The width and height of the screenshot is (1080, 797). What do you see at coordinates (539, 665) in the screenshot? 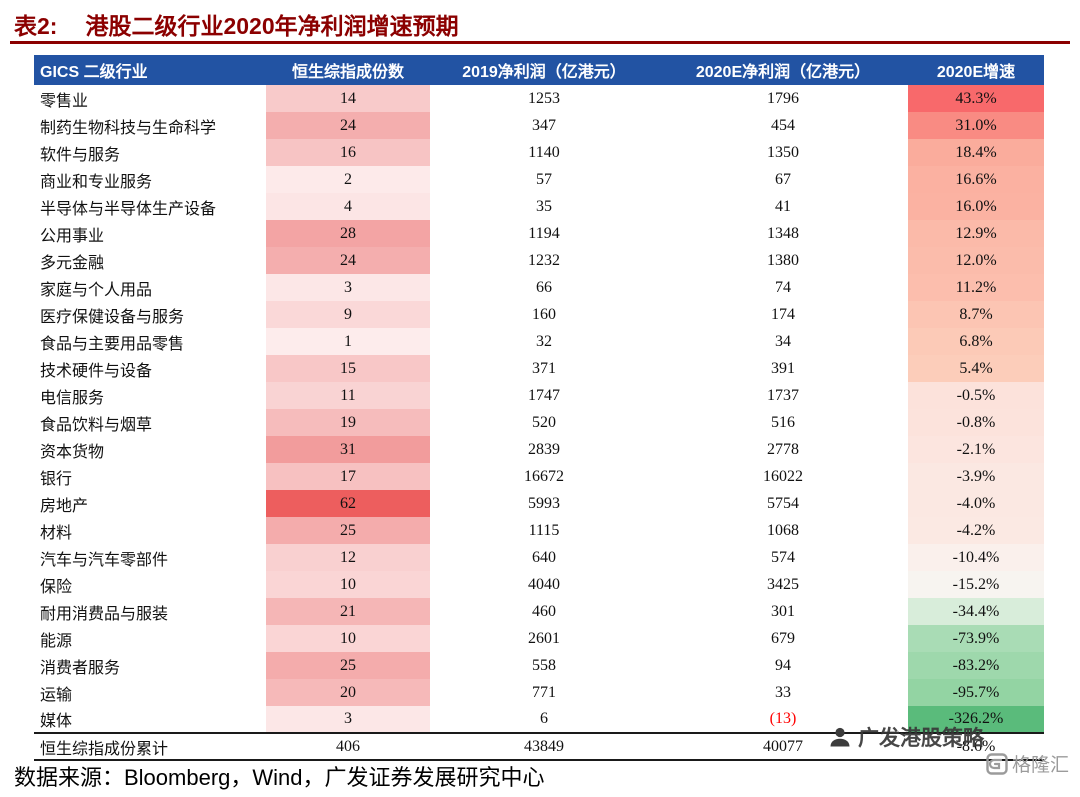
I see `table-row: 消费者服务 25 558 94 -83.2%` at bounding box center [539, 665].